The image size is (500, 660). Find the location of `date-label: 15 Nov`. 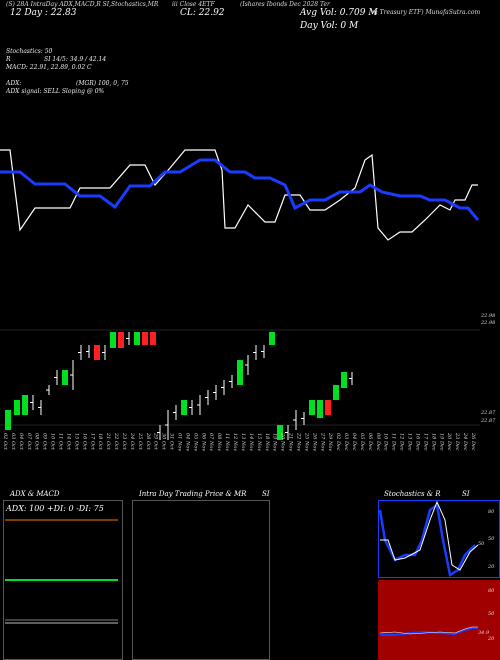

date-label: 15 Nov is located at coordinates (259, 442).